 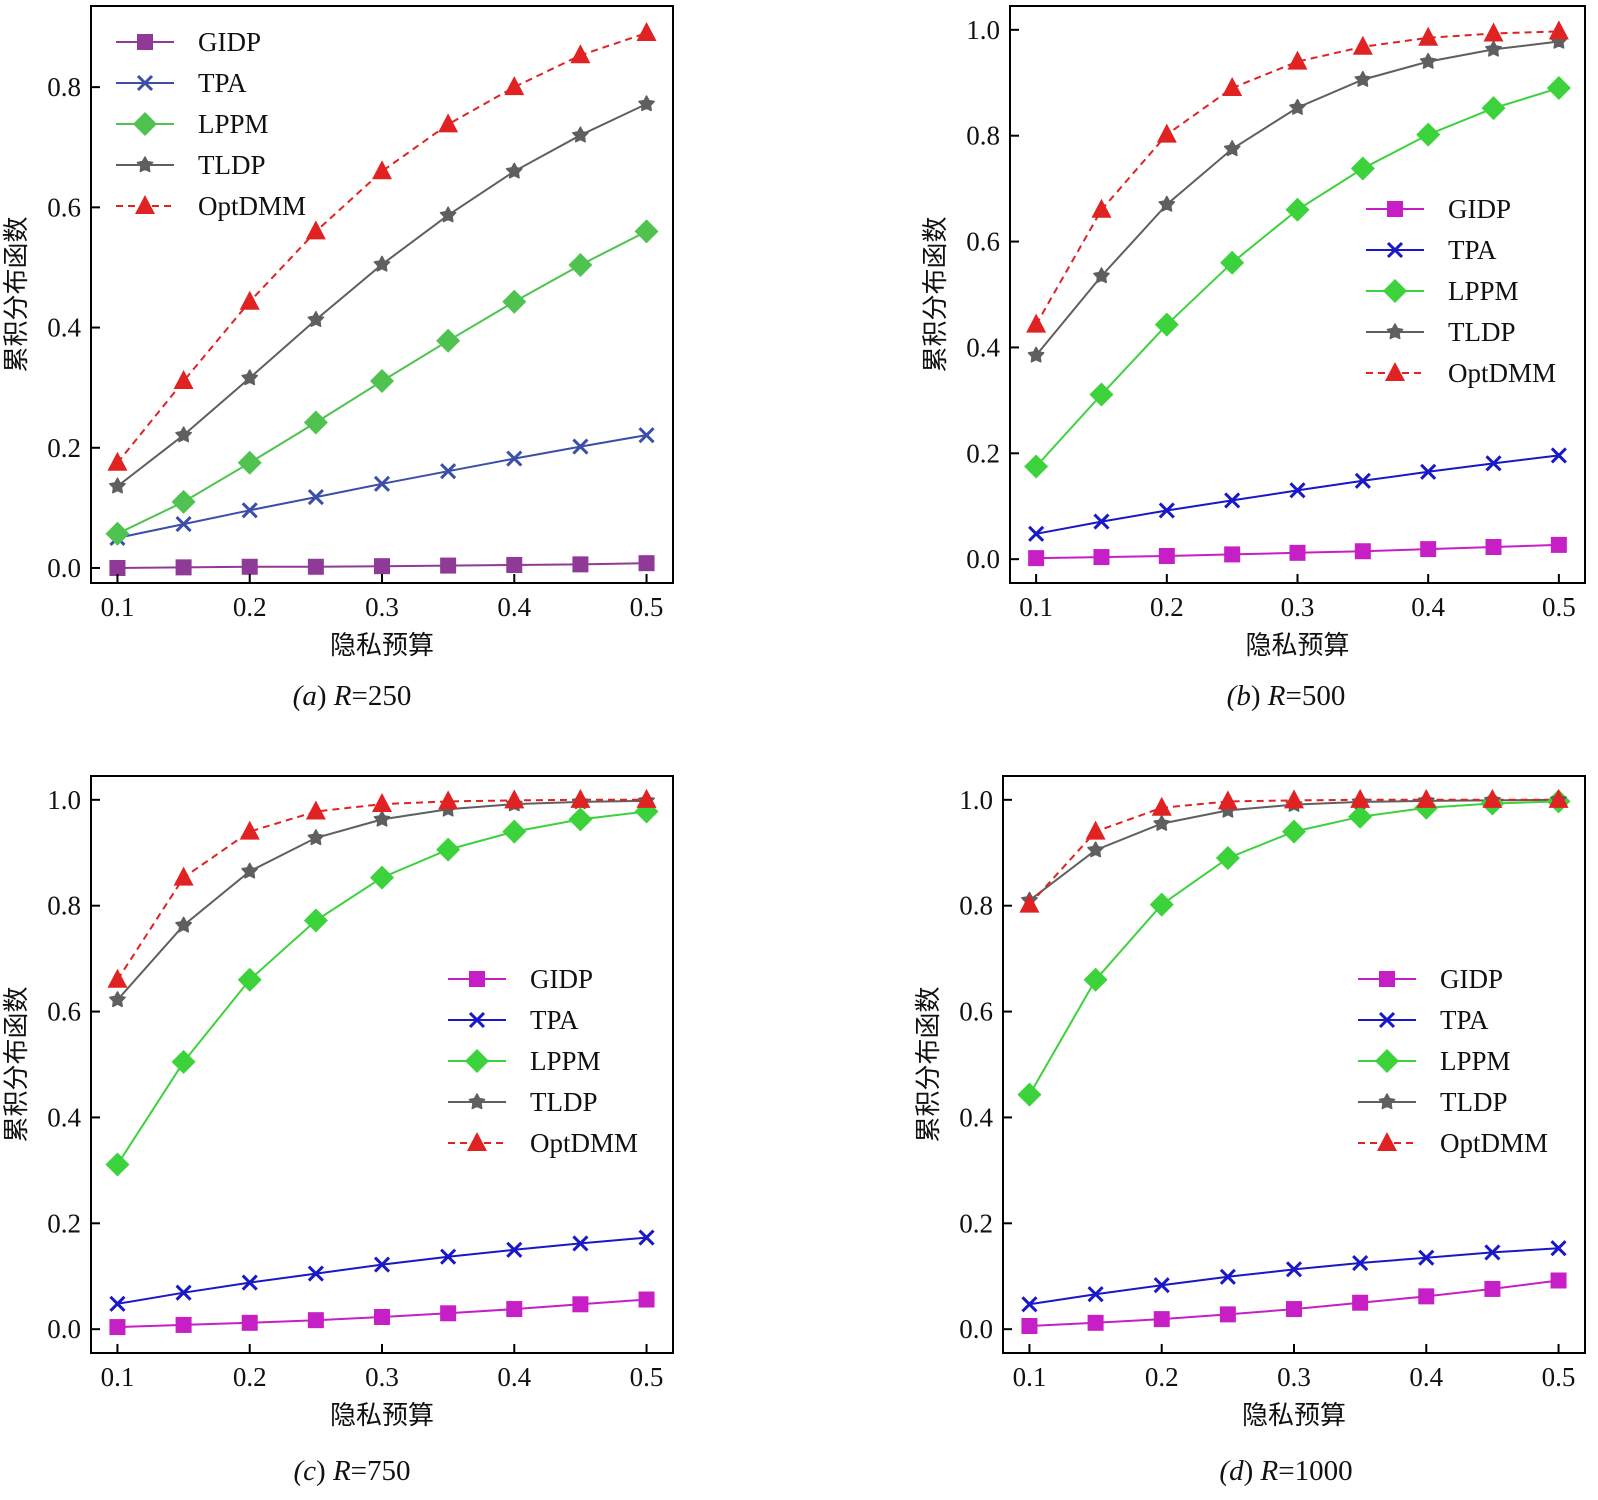 What do you see at coordinates (1167, 607) in the screenshot?
I see `x-tick-label: 0.2` at bounding box center [1167, 607].